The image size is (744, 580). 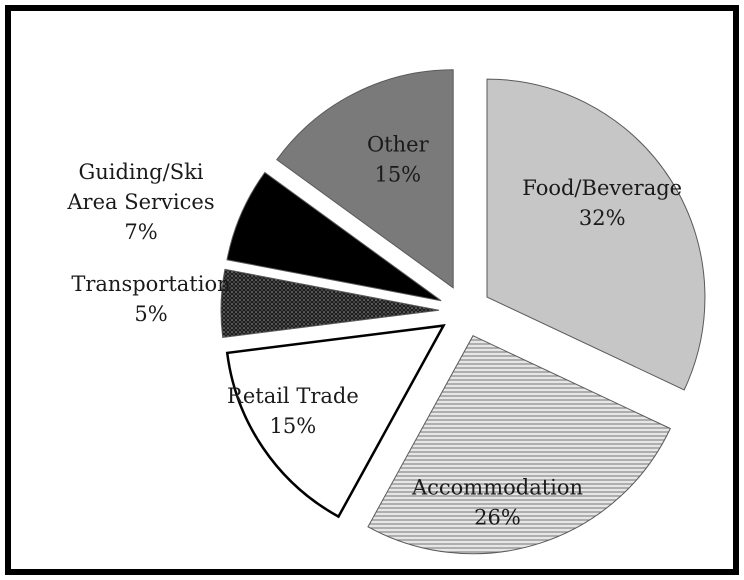 I want to click on slice-value-retail-trade: 15%, so click(x=293, y=426).